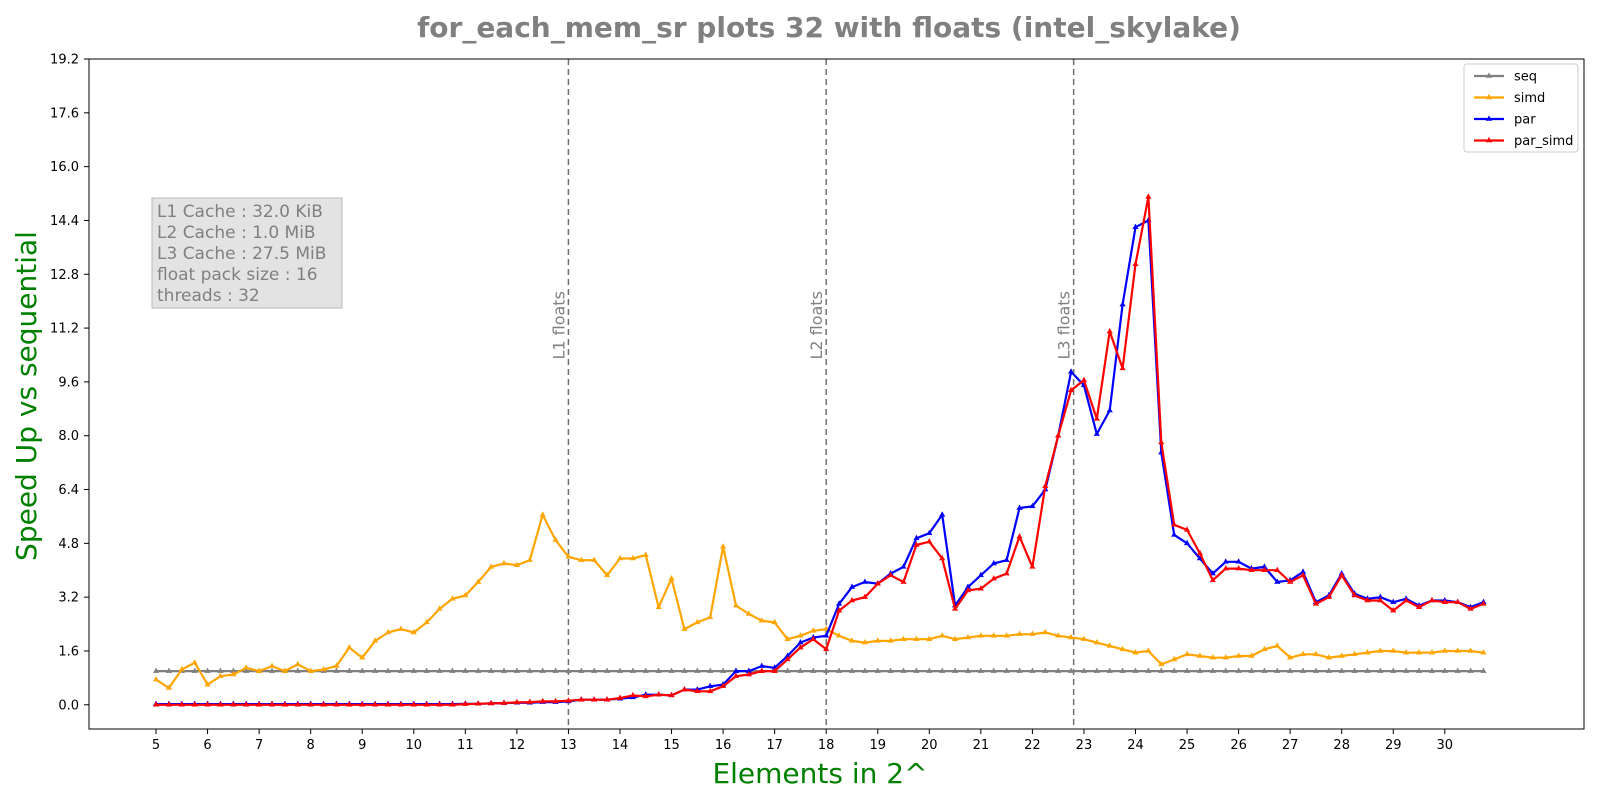  What do you see at coordinates (64, 221) in the screenshot?
I see `y-tick-label: 14.4` at bounding box center [64, 221].